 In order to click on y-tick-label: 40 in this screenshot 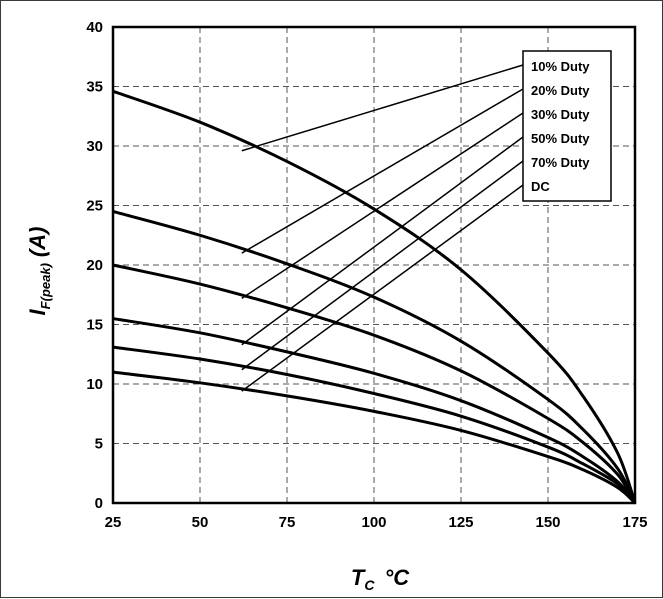, I will do `click(94, 27)`.